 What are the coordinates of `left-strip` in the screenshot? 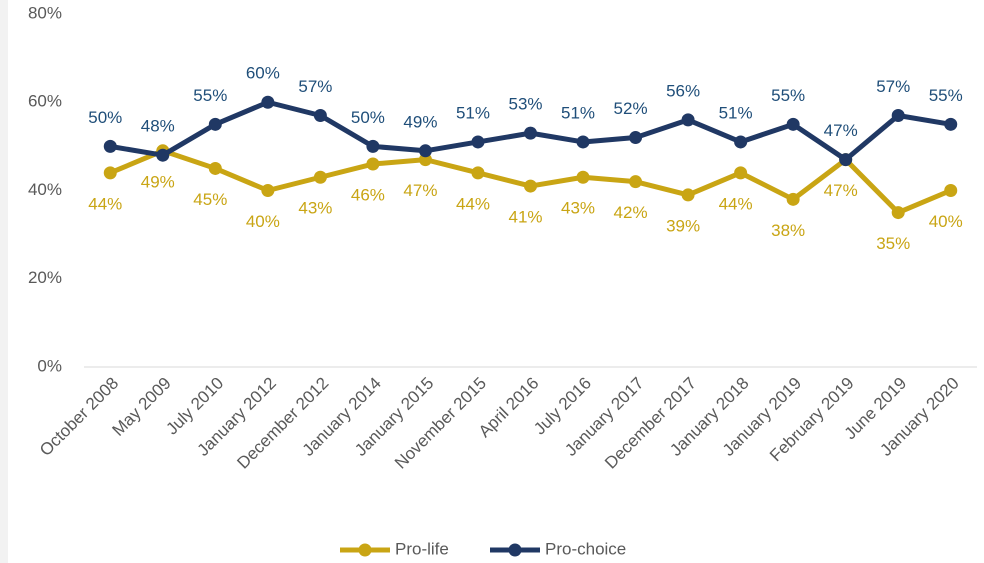 It's located at (4, 281).